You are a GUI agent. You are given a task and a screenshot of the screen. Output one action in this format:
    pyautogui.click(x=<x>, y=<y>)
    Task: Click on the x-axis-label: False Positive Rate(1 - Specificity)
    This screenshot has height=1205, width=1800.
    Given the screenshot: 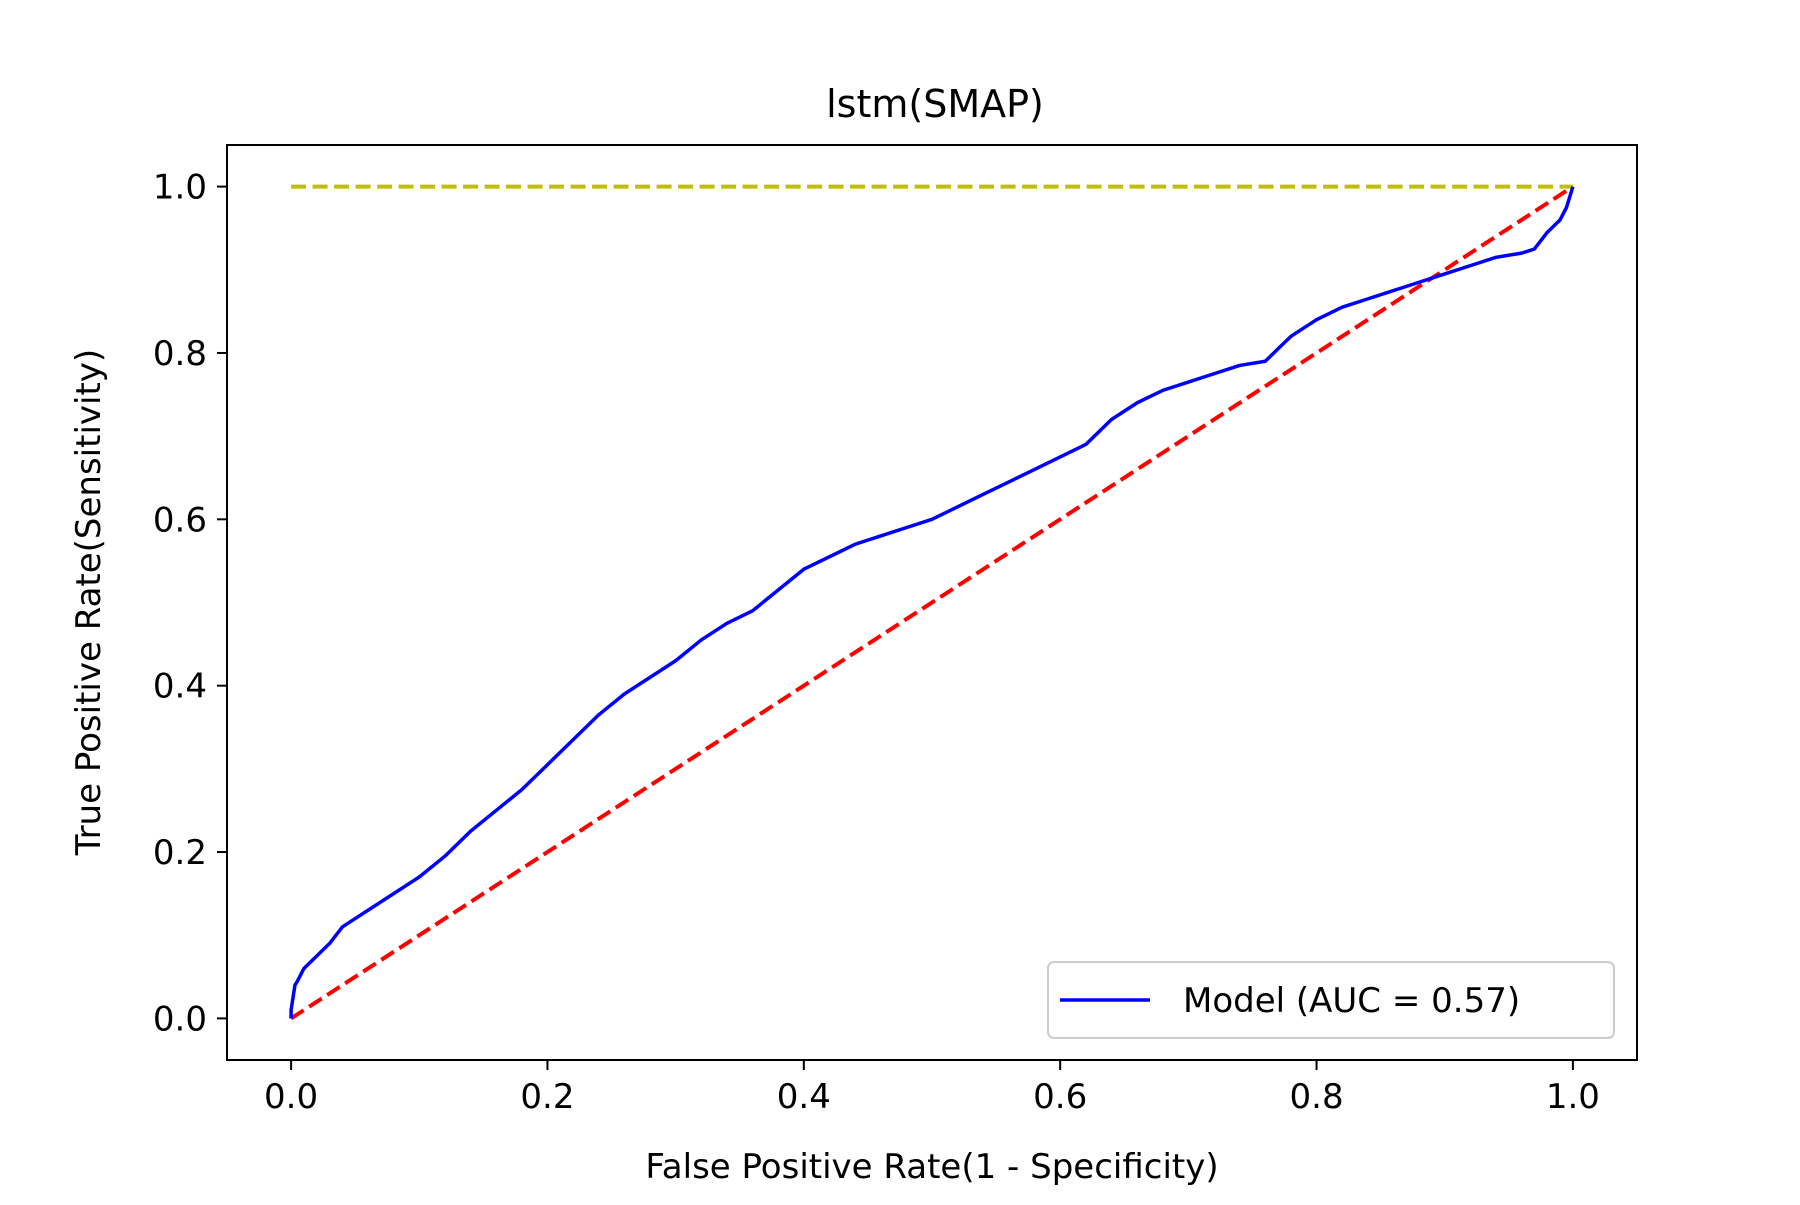 What is the action you would take?
    pyautogui.click(x=931, y=1167)
    